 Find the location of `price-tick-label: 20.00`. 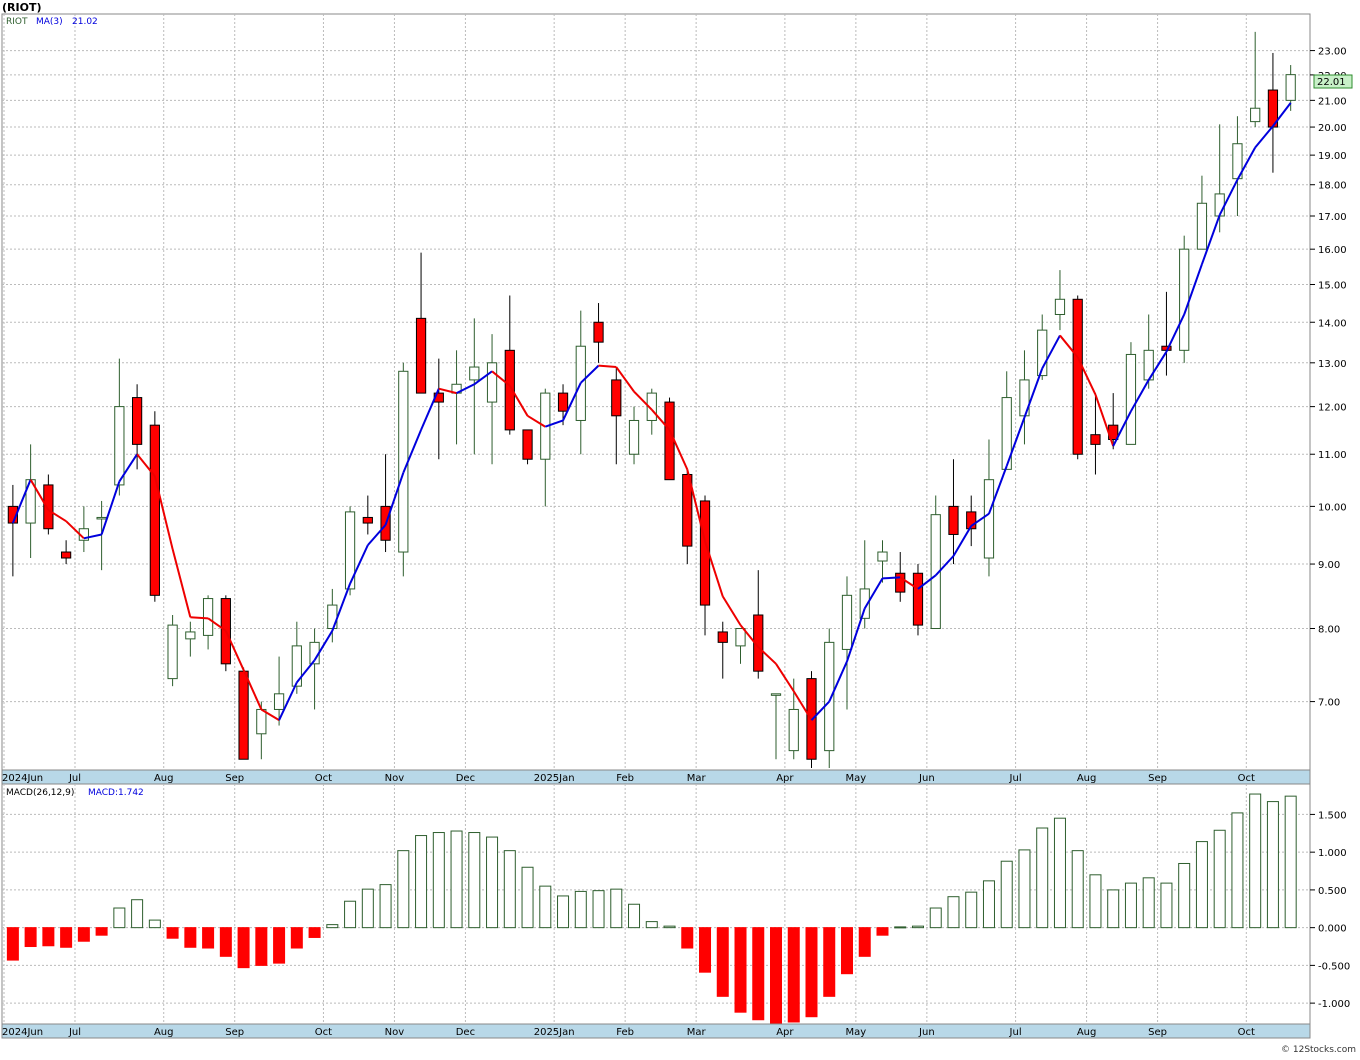

price-tick-label: 20.00 is located at coordinates (1332, 128).